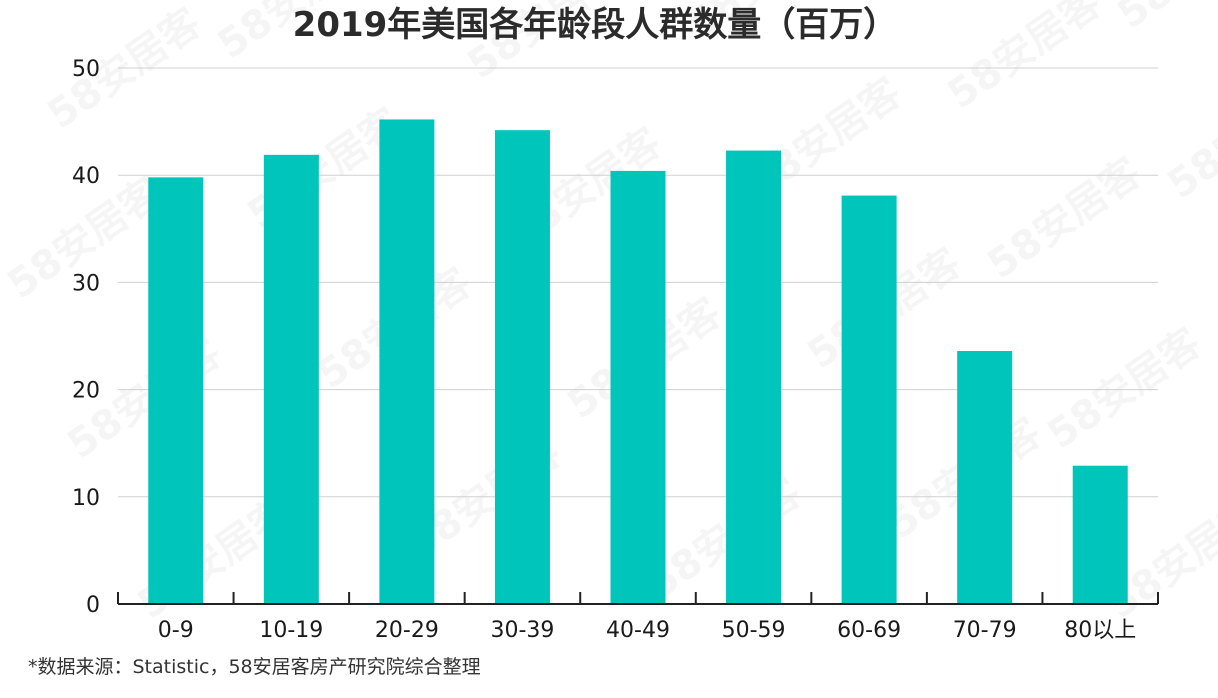  I want to click on source-note: *数据来源：Statistic，58安居客房产研究院综合整理, so click(254, 667).